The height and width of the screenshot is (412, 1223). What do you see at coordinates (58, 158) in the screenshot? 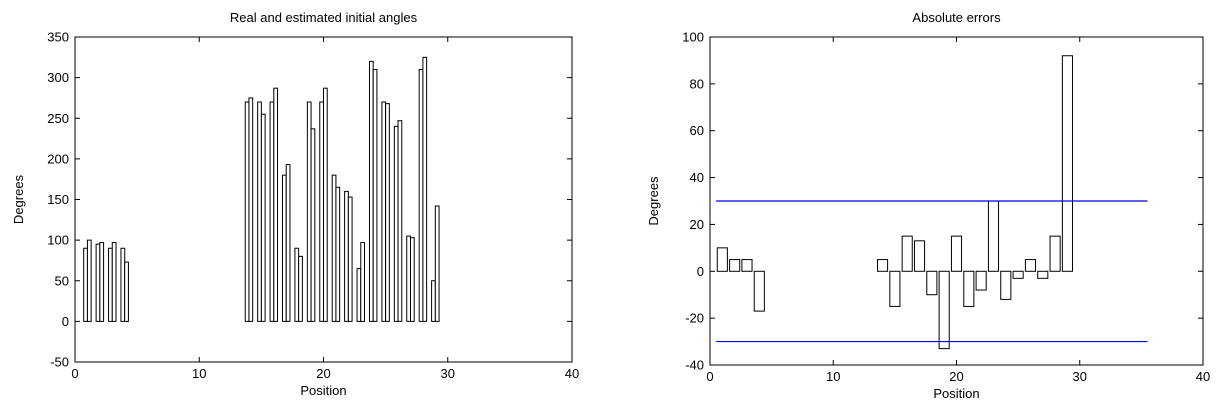
I see `y-tick-label: 200` at bounding box center [58, 158].